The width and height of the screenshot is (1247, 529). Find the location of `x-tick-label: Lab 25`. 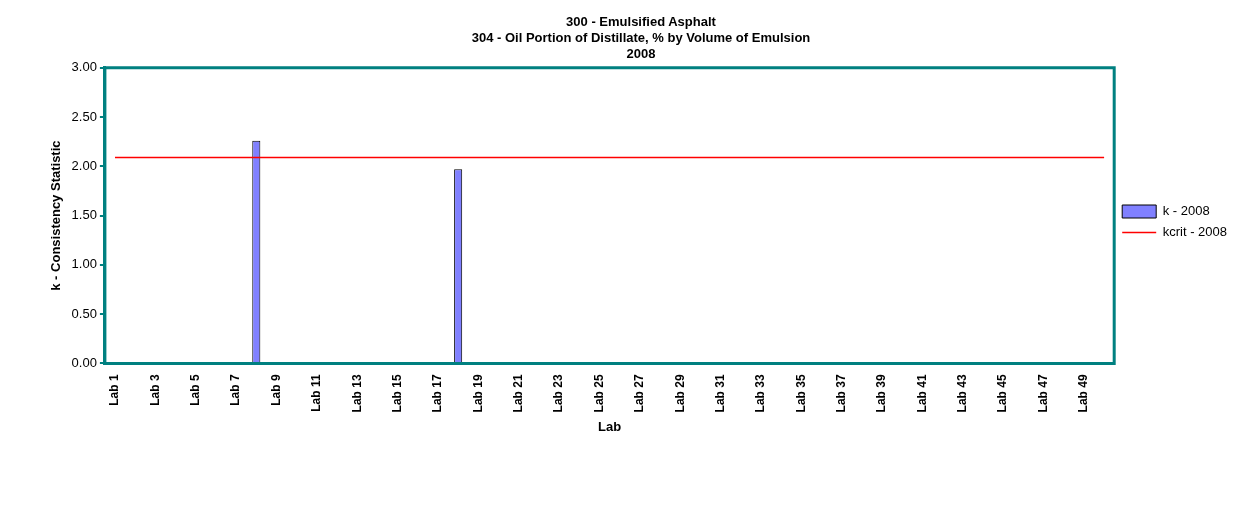

x-tick-label: Lab 25 is located at coordinates (598, 393).